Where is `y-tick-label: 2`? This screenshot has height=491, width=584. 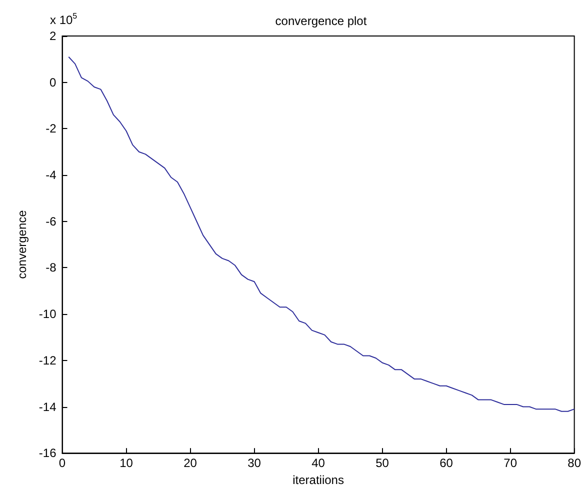 y-tick-label: 2 is located at coordinates (53, 36).